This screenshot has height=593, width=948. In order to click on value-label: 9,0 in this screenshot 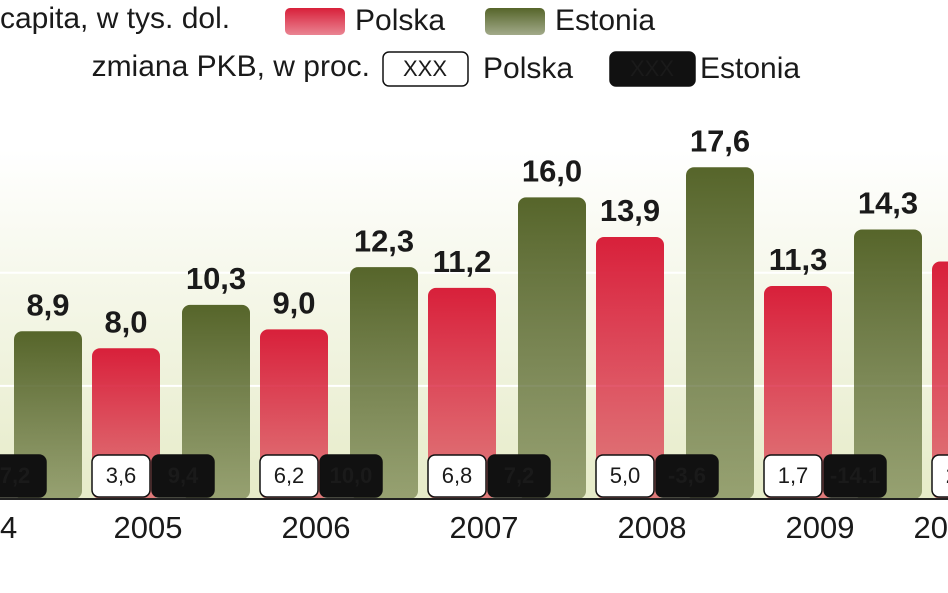, I will do `click(293, 303)`.